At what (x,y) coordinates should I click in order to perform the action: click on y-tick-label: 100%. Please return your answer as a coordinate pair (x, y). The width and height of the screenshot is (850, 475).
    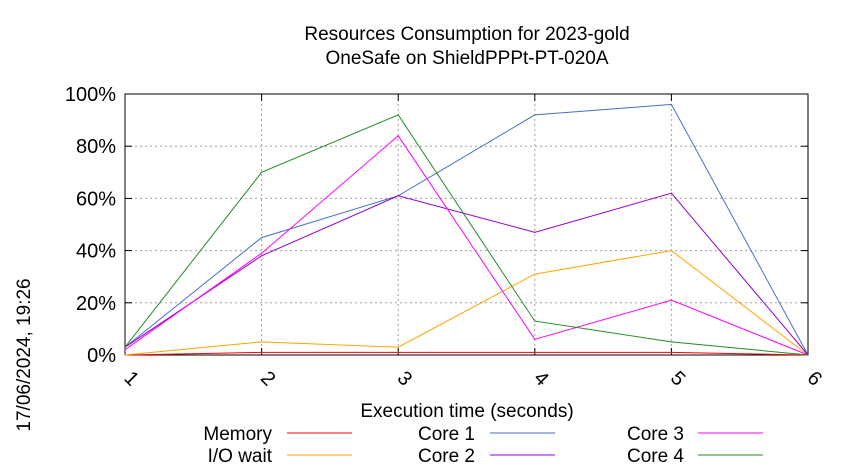
    Looking at the image, I should click on (90, 95).